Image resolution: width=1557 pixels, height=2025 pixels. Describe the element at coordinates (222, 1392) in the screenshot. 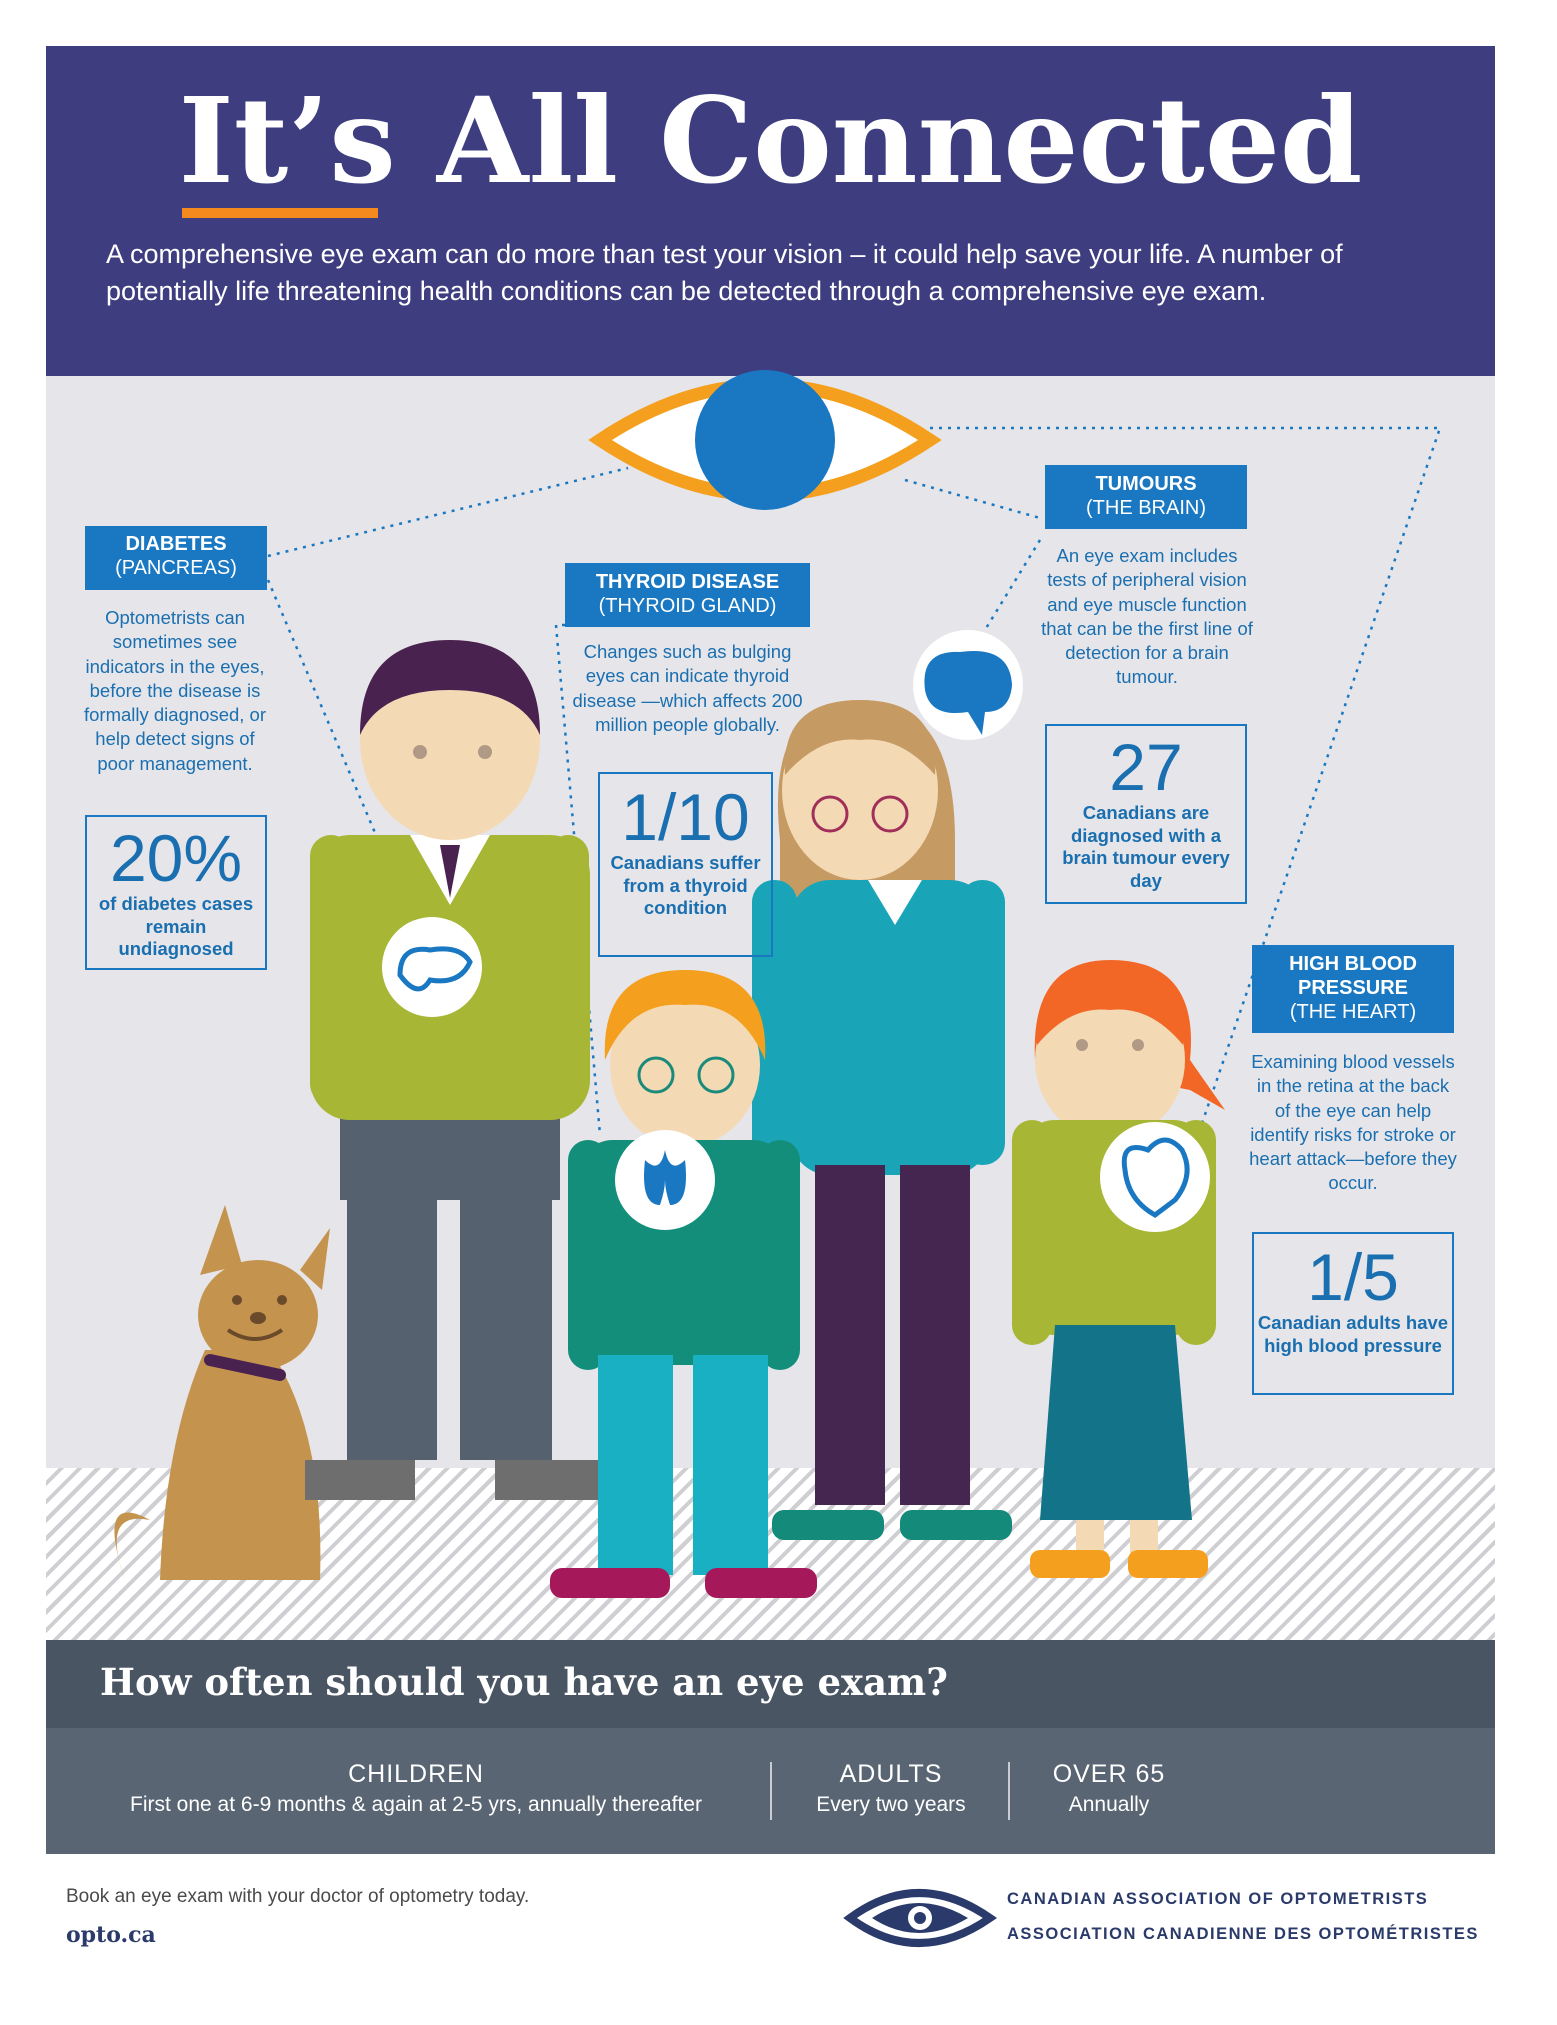

I see `dog-illustration` at that location.